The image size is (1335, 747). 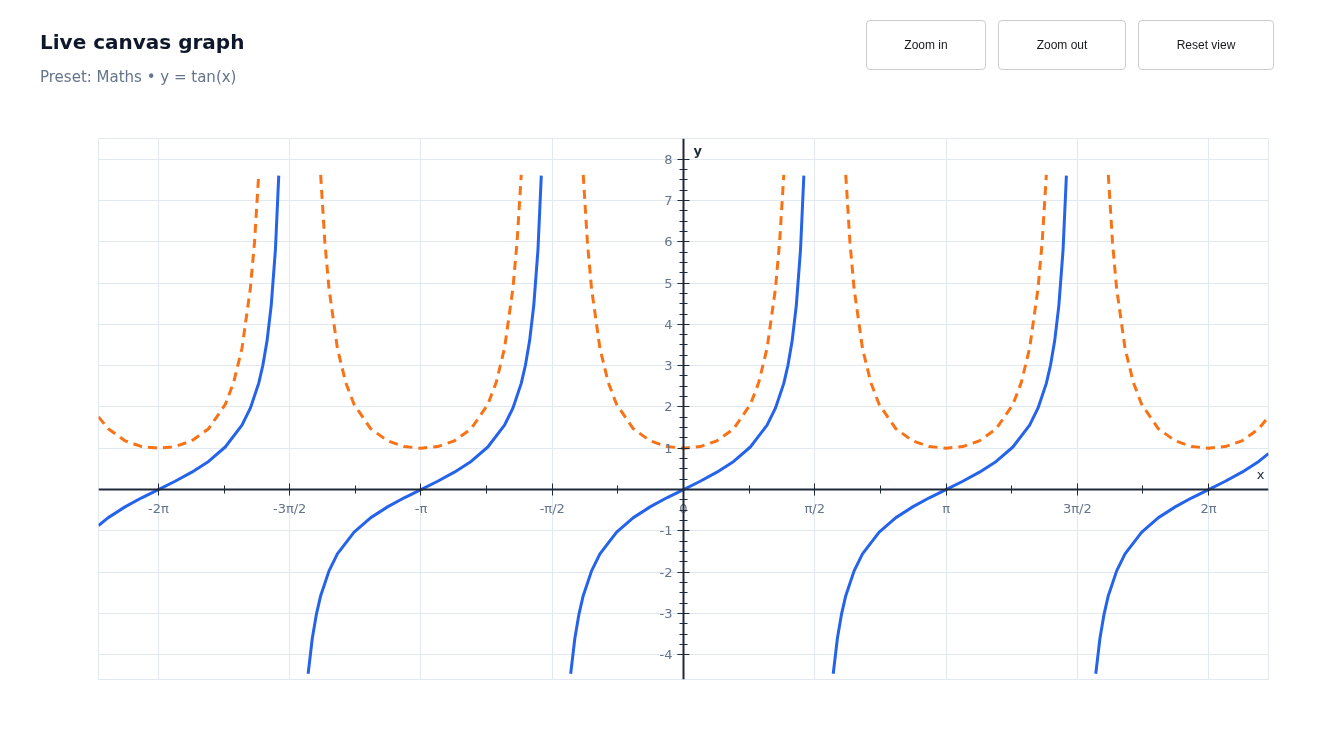 What do you see at coordinates (142, 42) in the screenshot?
I see `chart-title: Live canvas graph` at bounding box center [142, 42].